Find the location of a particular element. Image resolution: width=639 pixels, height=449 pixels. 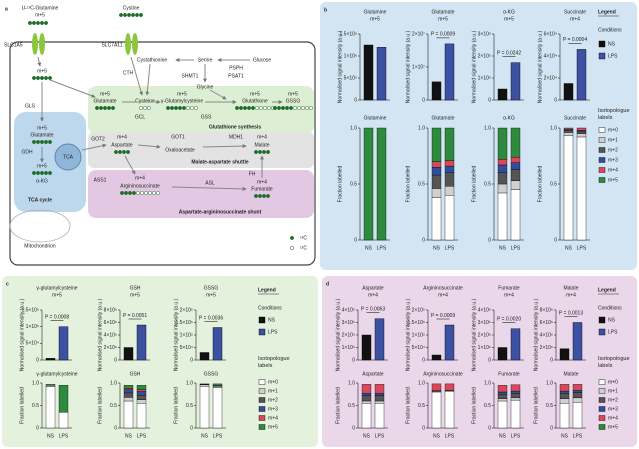

y-tick-label: 2×10⁶ is located at coordinates (484, 335).